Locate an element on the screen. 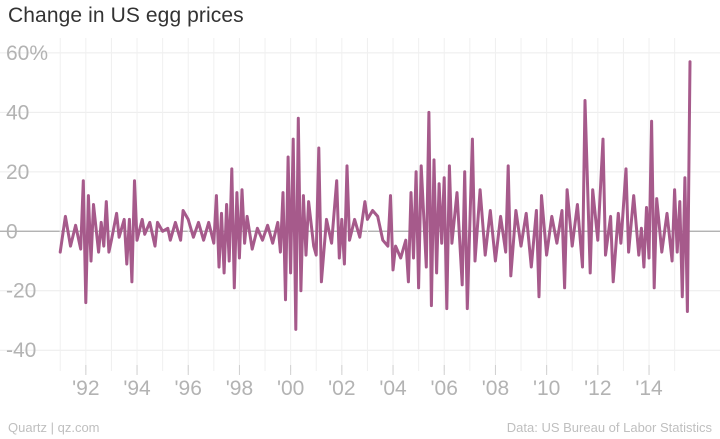 This screenshot has width=720, height=439. x-tick-label: '10 is located at coordinates (546, 388).